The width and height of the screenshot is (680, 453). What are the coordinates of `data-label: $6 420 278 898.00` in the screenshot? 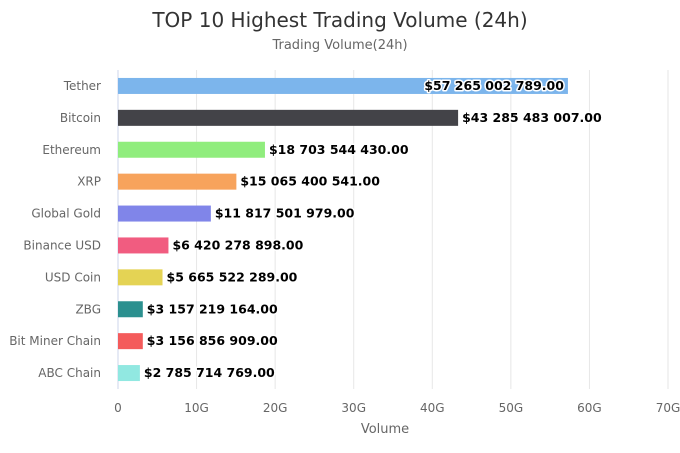 It's located at (237, 244).